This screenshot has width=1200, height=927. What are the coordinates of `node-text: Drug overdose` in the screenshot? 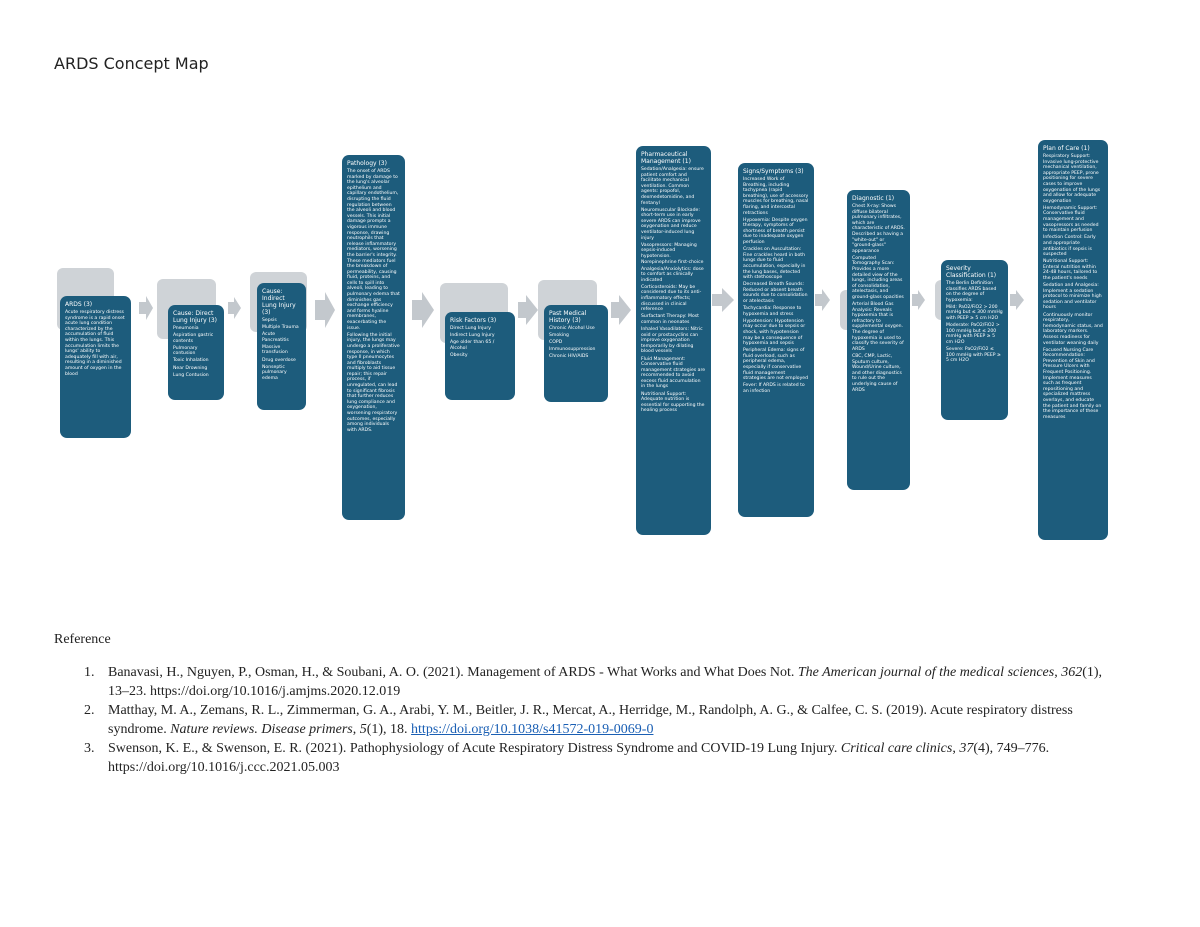 It's located at (279, 360).